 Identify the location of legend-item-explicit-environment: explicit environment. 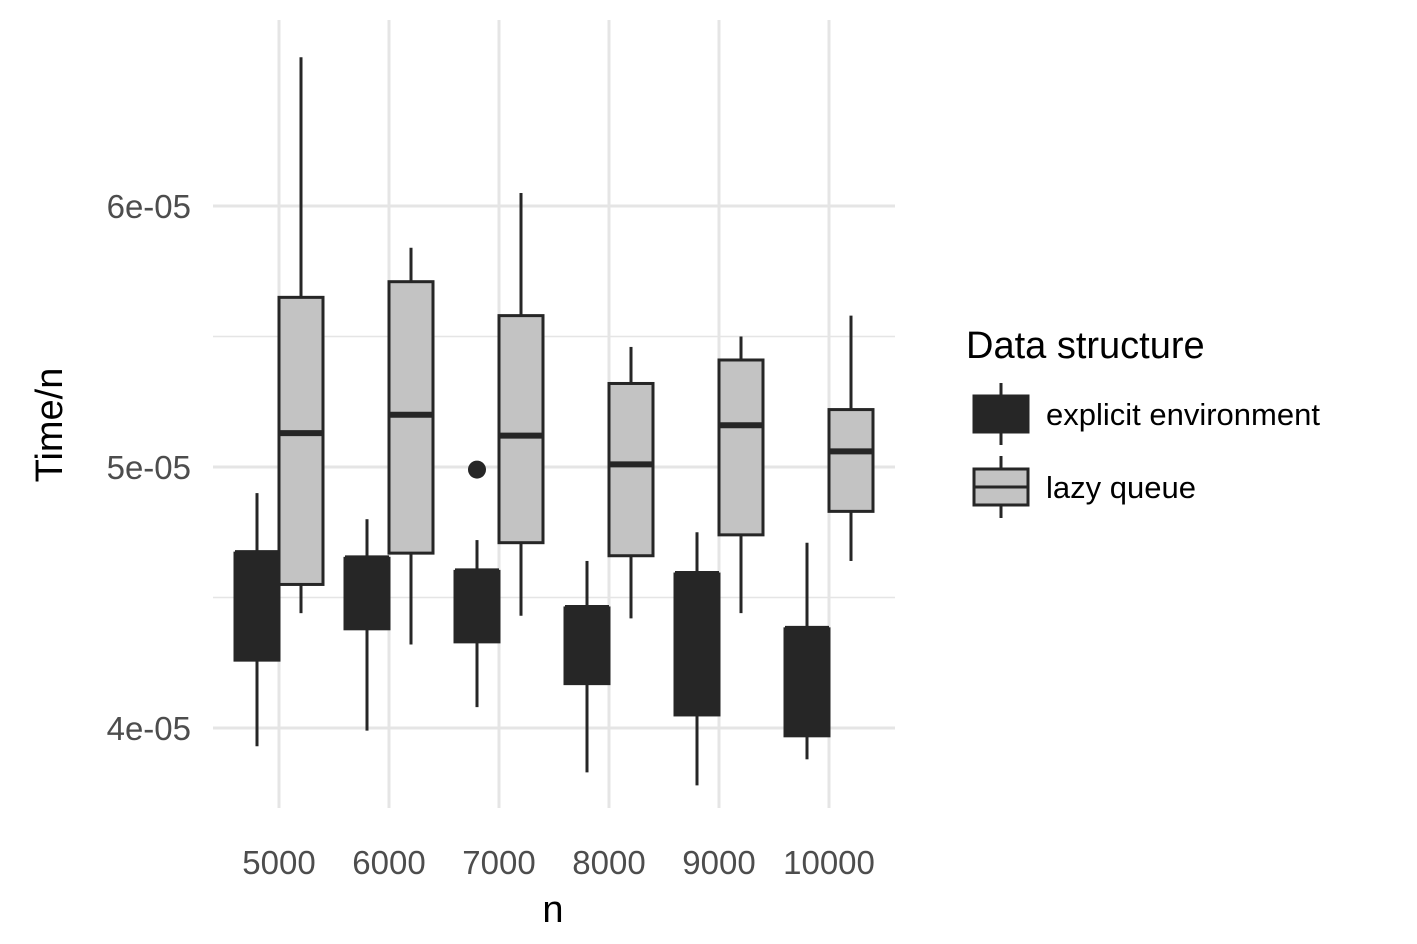
(1146, 414).